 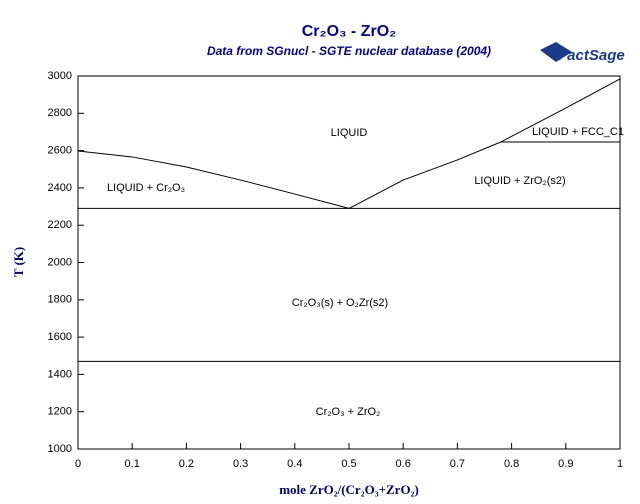 What do you see at coordinates (348, 464) in the screenshot?
I see `x-tick-label: 0.5` at bounding box center [348, 464].